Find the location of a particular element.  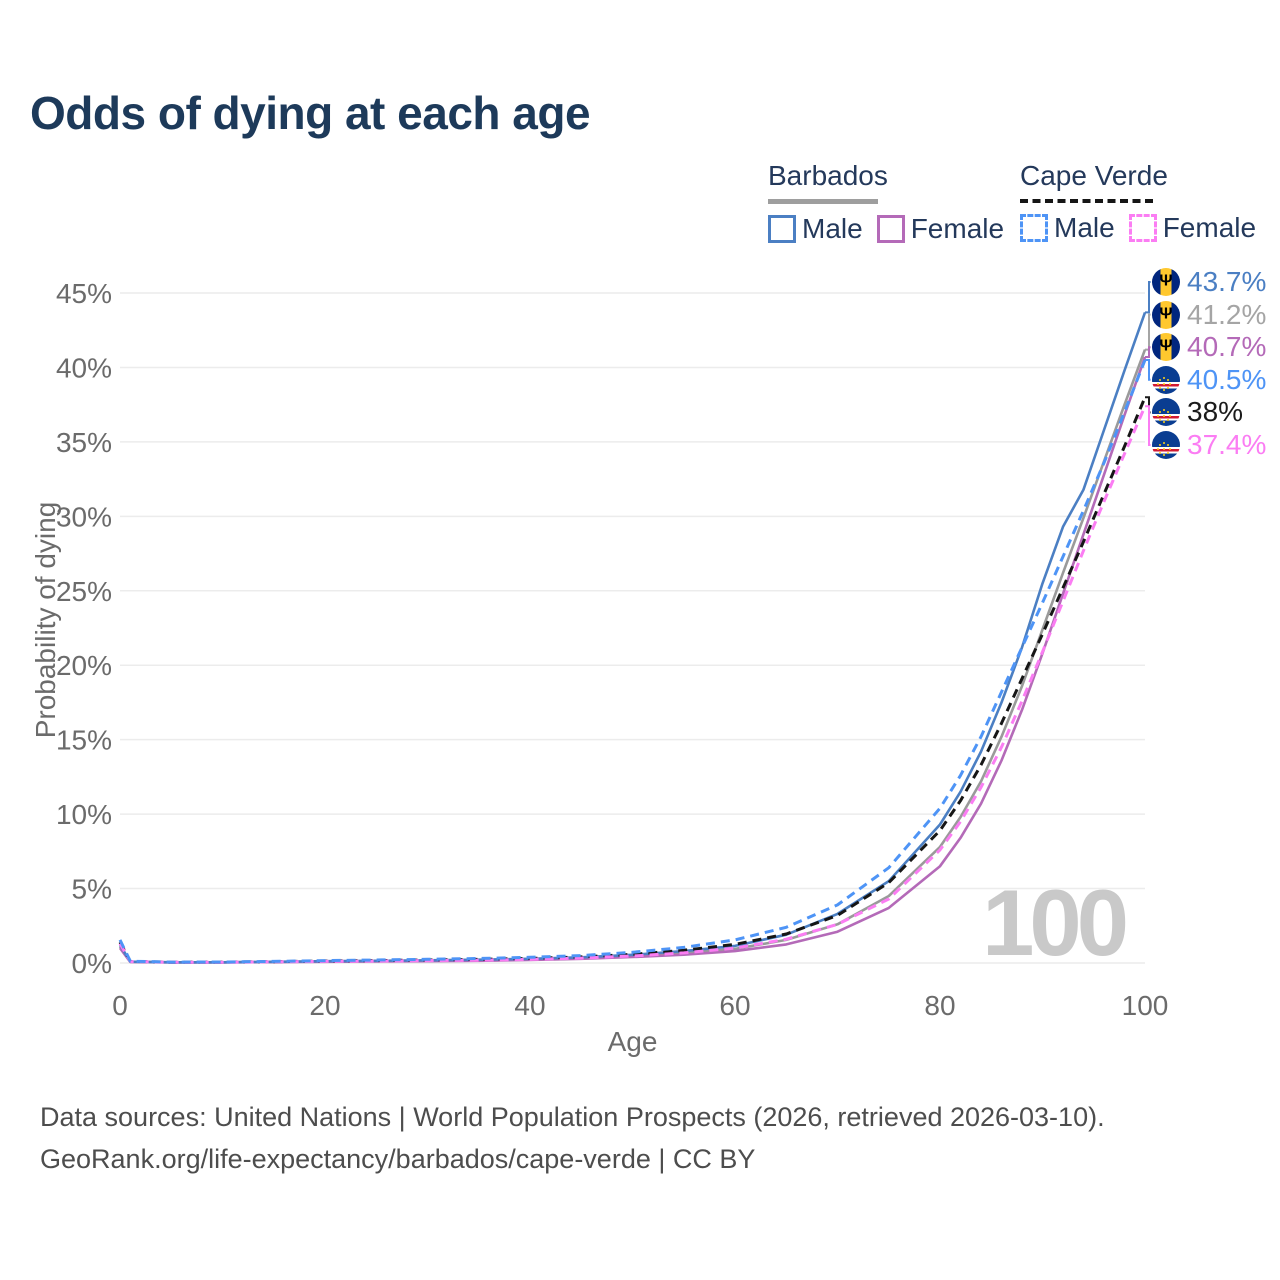

y-tick-label: 5% is located at coordinates (92, 889).